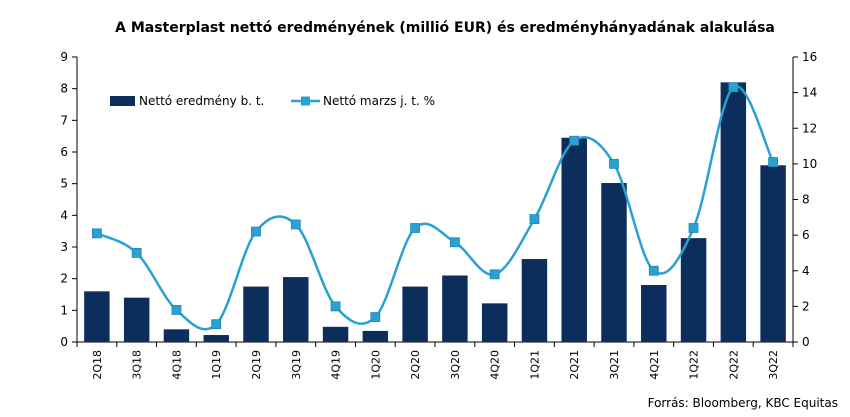  I want to click on x-tick-label: 2Q19, so click(256, 365).